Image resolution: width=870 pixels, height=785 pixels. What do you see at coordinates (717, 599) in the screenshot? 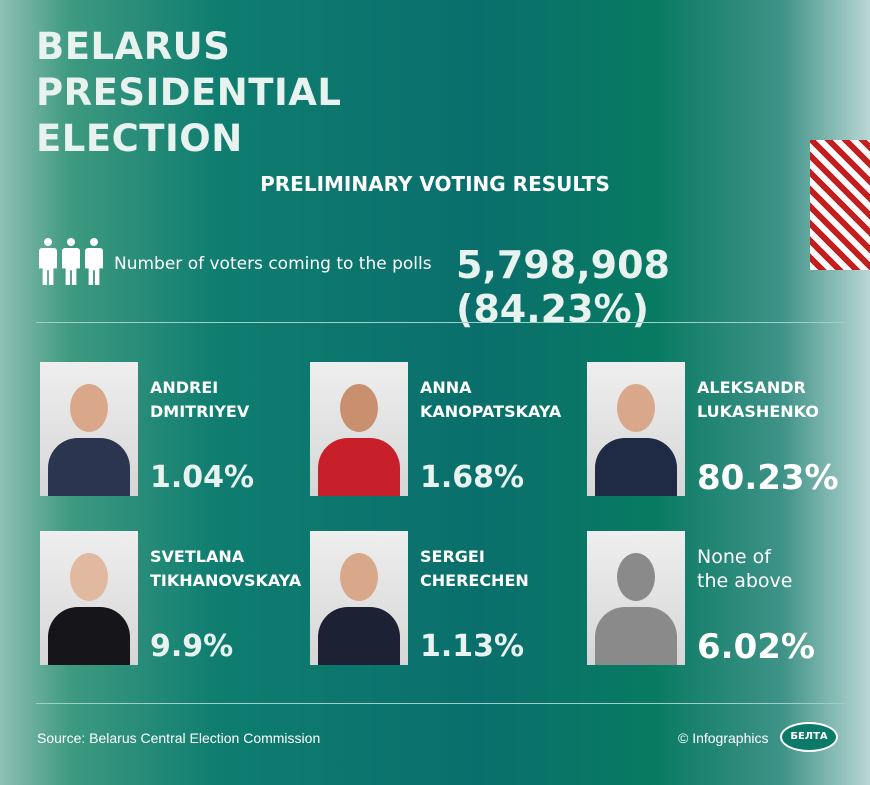
I see `none-of-the-above-card: None of the above 6.02%` at bounding box center [717, 599].